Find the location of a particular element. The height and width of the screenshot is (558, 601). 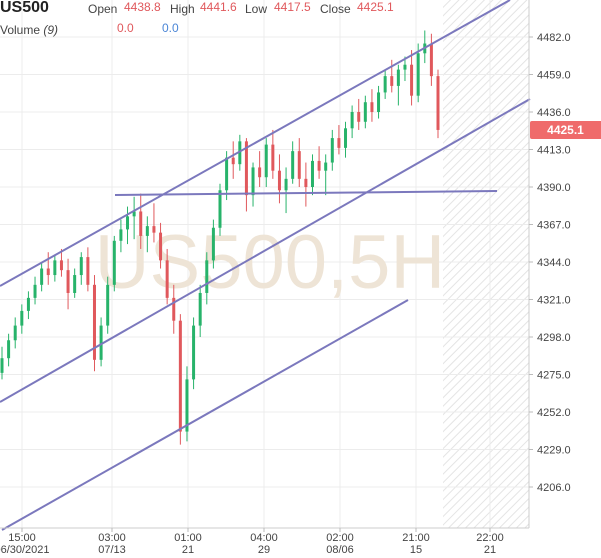

x-tick-time: 03:00 is located at coordinates (112, 538).